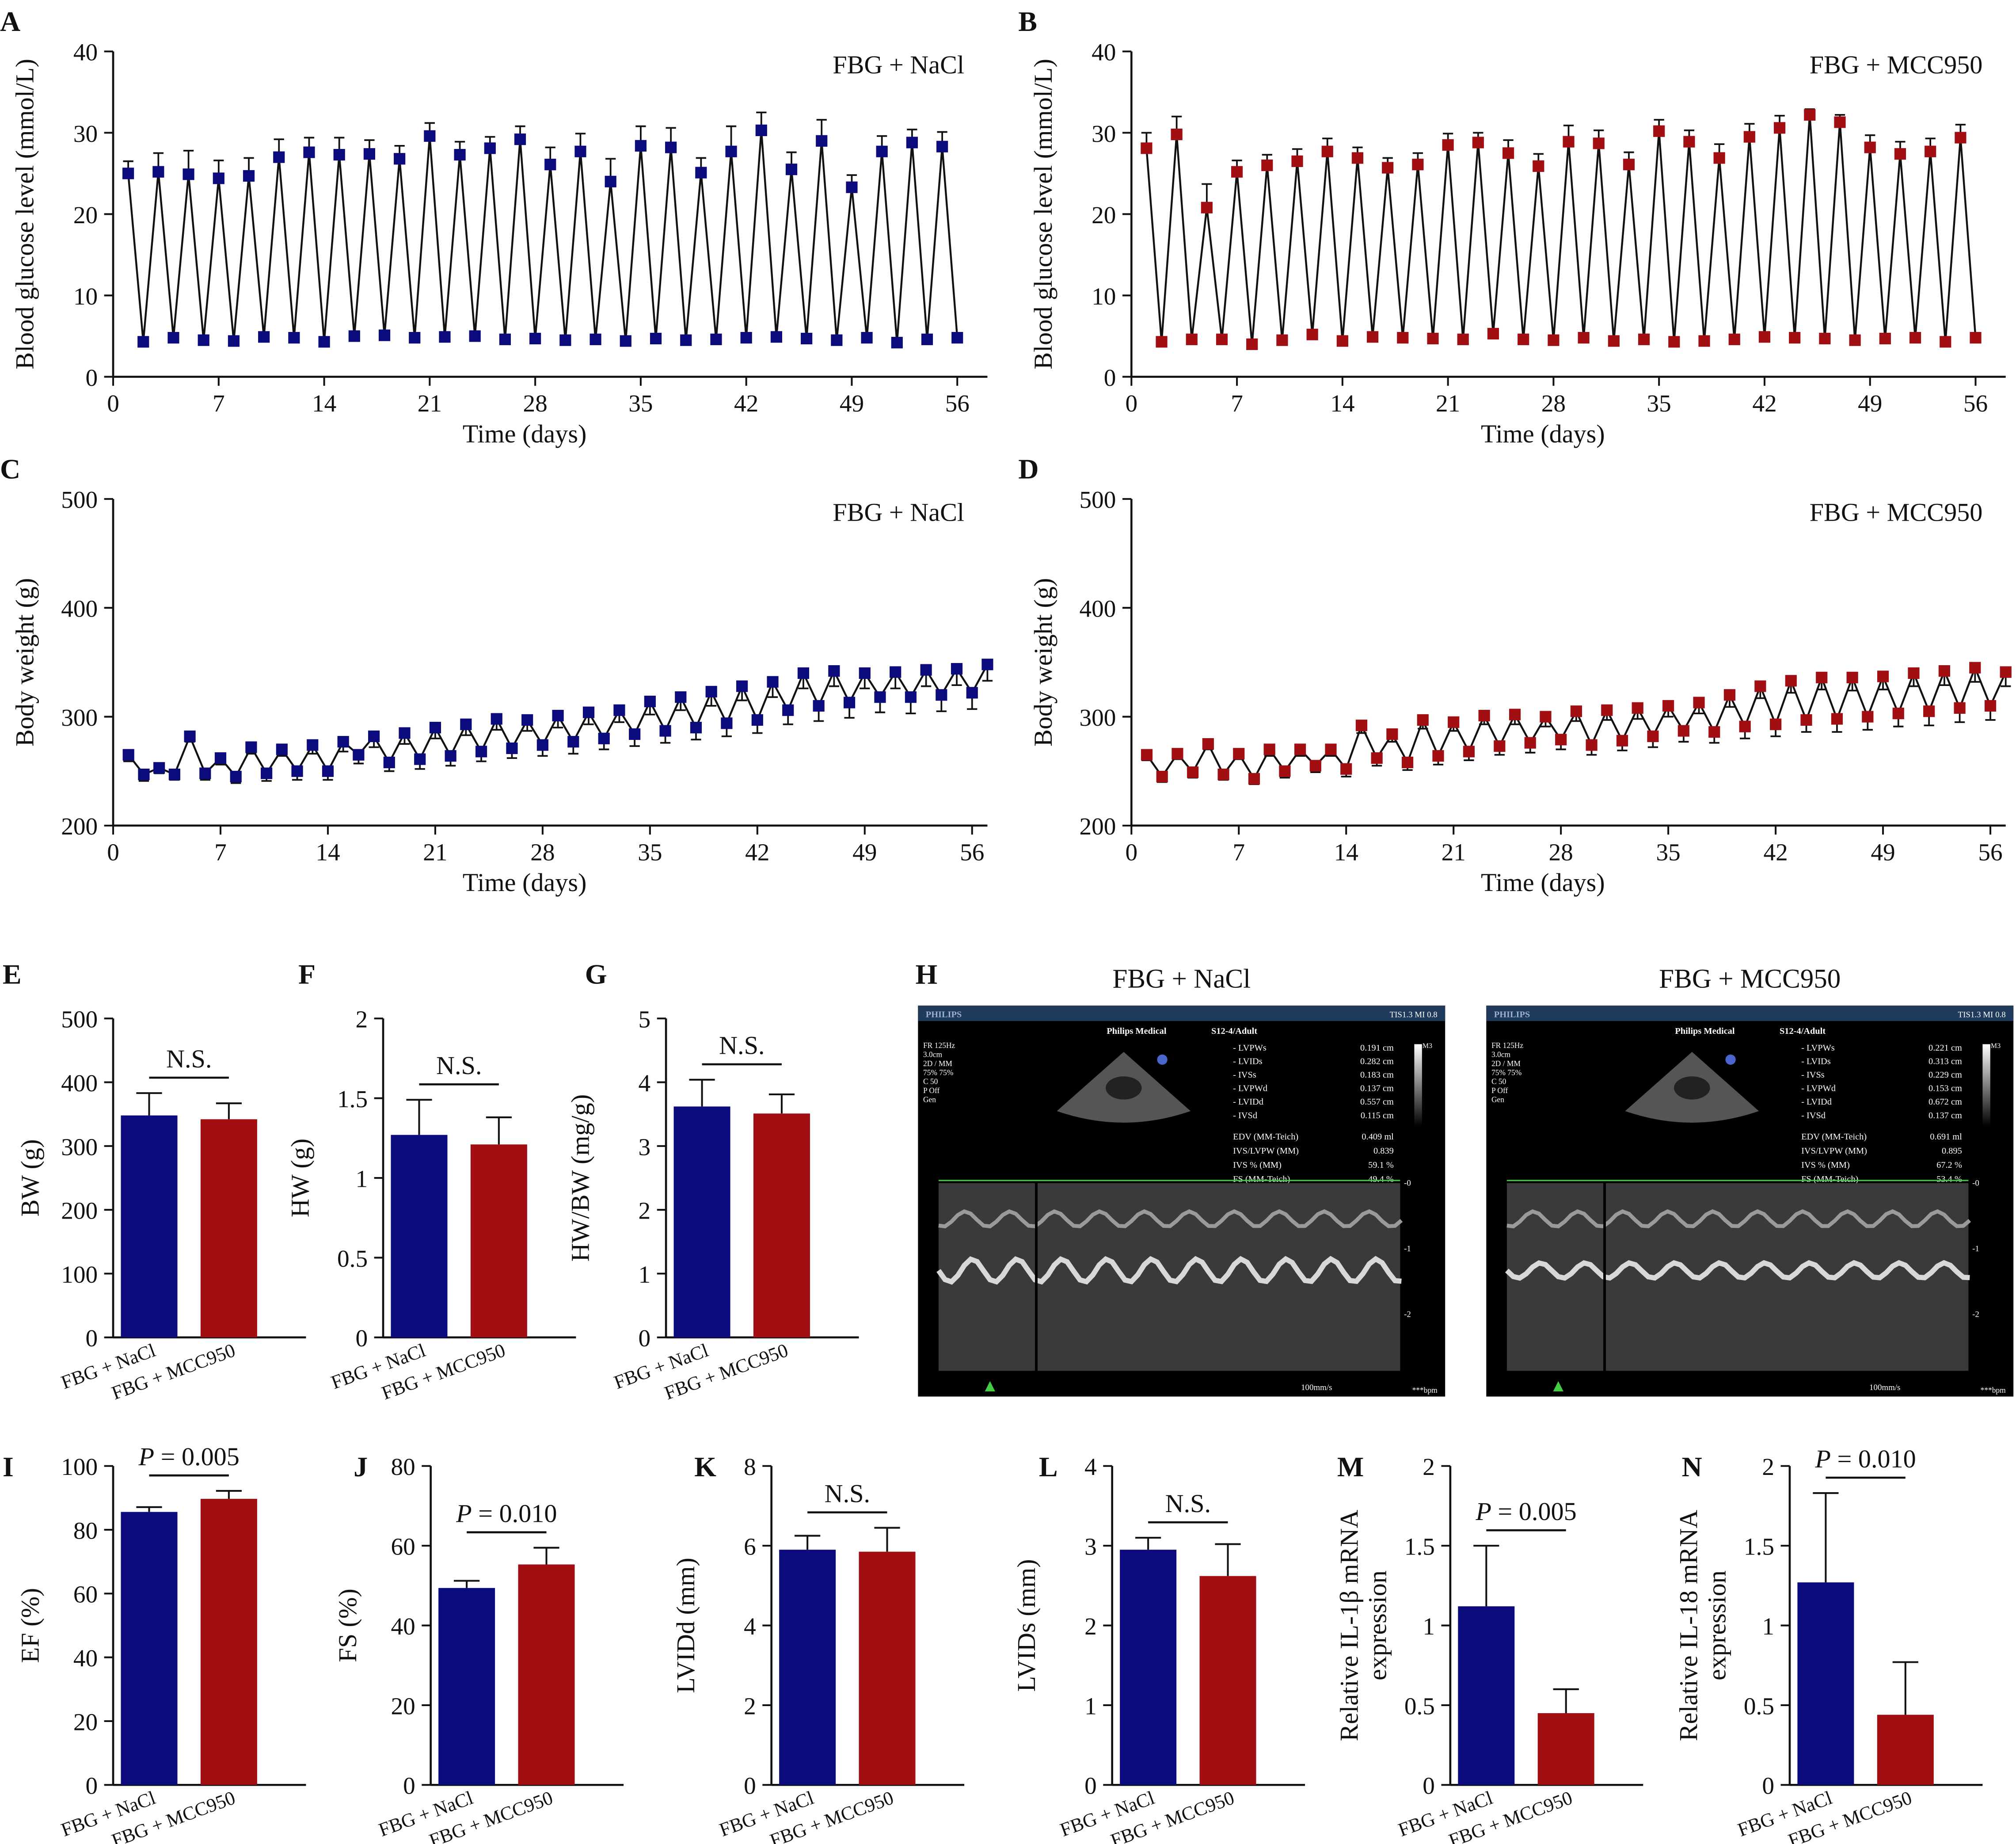 The image size is (2016, 1844). Describe the element at coordinates (1561, 851) in the screenshot. I see `x-tick-label: 28` at that location.